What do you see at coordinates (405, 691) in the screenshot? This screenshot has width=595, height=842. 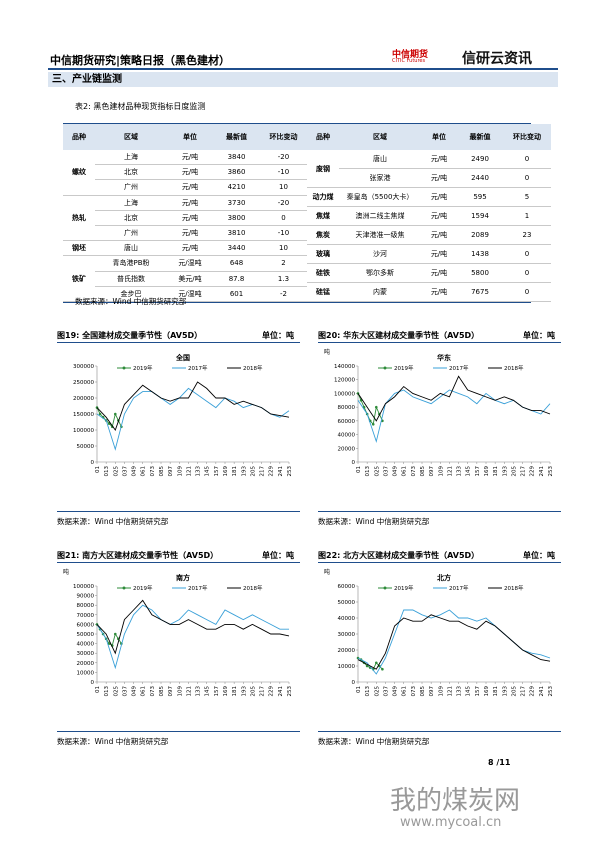 I see `x-tick-label: 061` at bounding box center [405, 691].